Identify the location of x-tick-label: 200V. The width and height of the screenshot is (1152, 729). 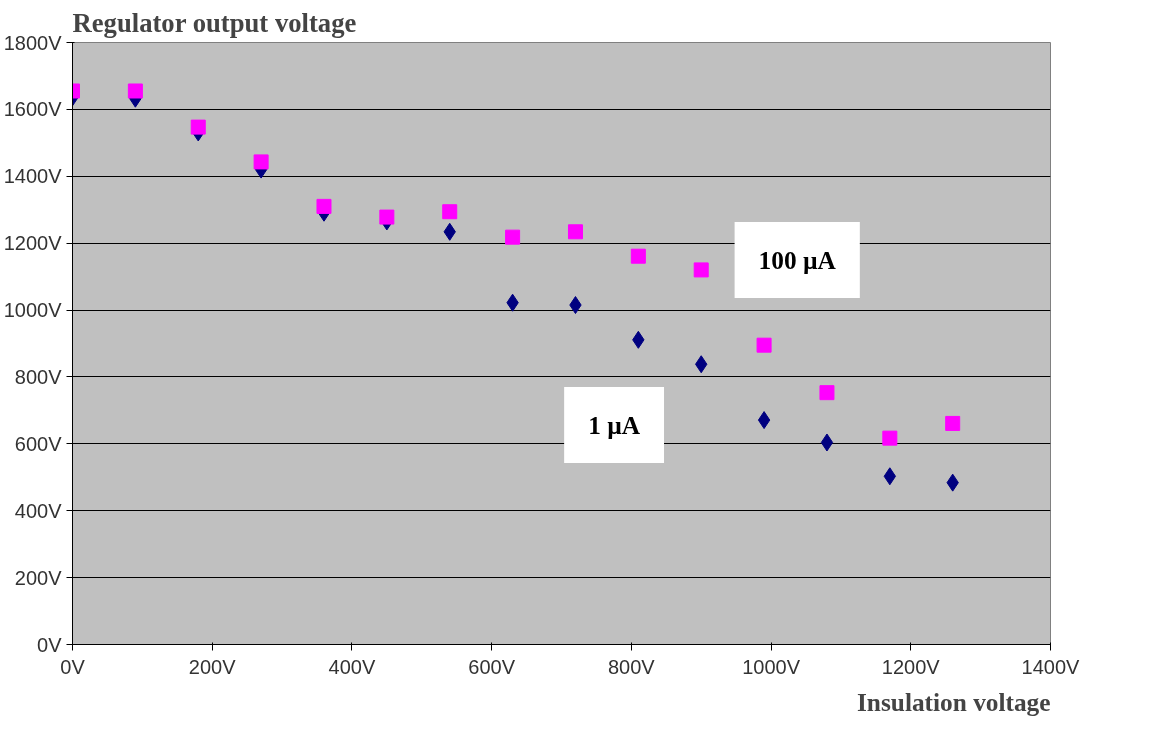
(212, 666).